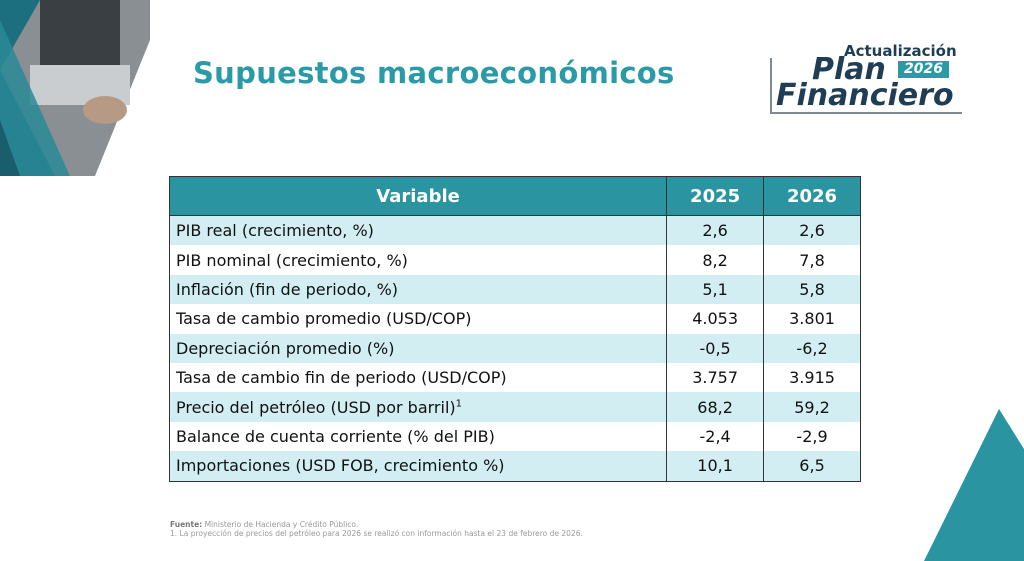 The width and height of the screenshot is (1024, 561). Describe the element at coordinates (186, 524) in the screenshot. I see `source-label: Fuente:` at that location.